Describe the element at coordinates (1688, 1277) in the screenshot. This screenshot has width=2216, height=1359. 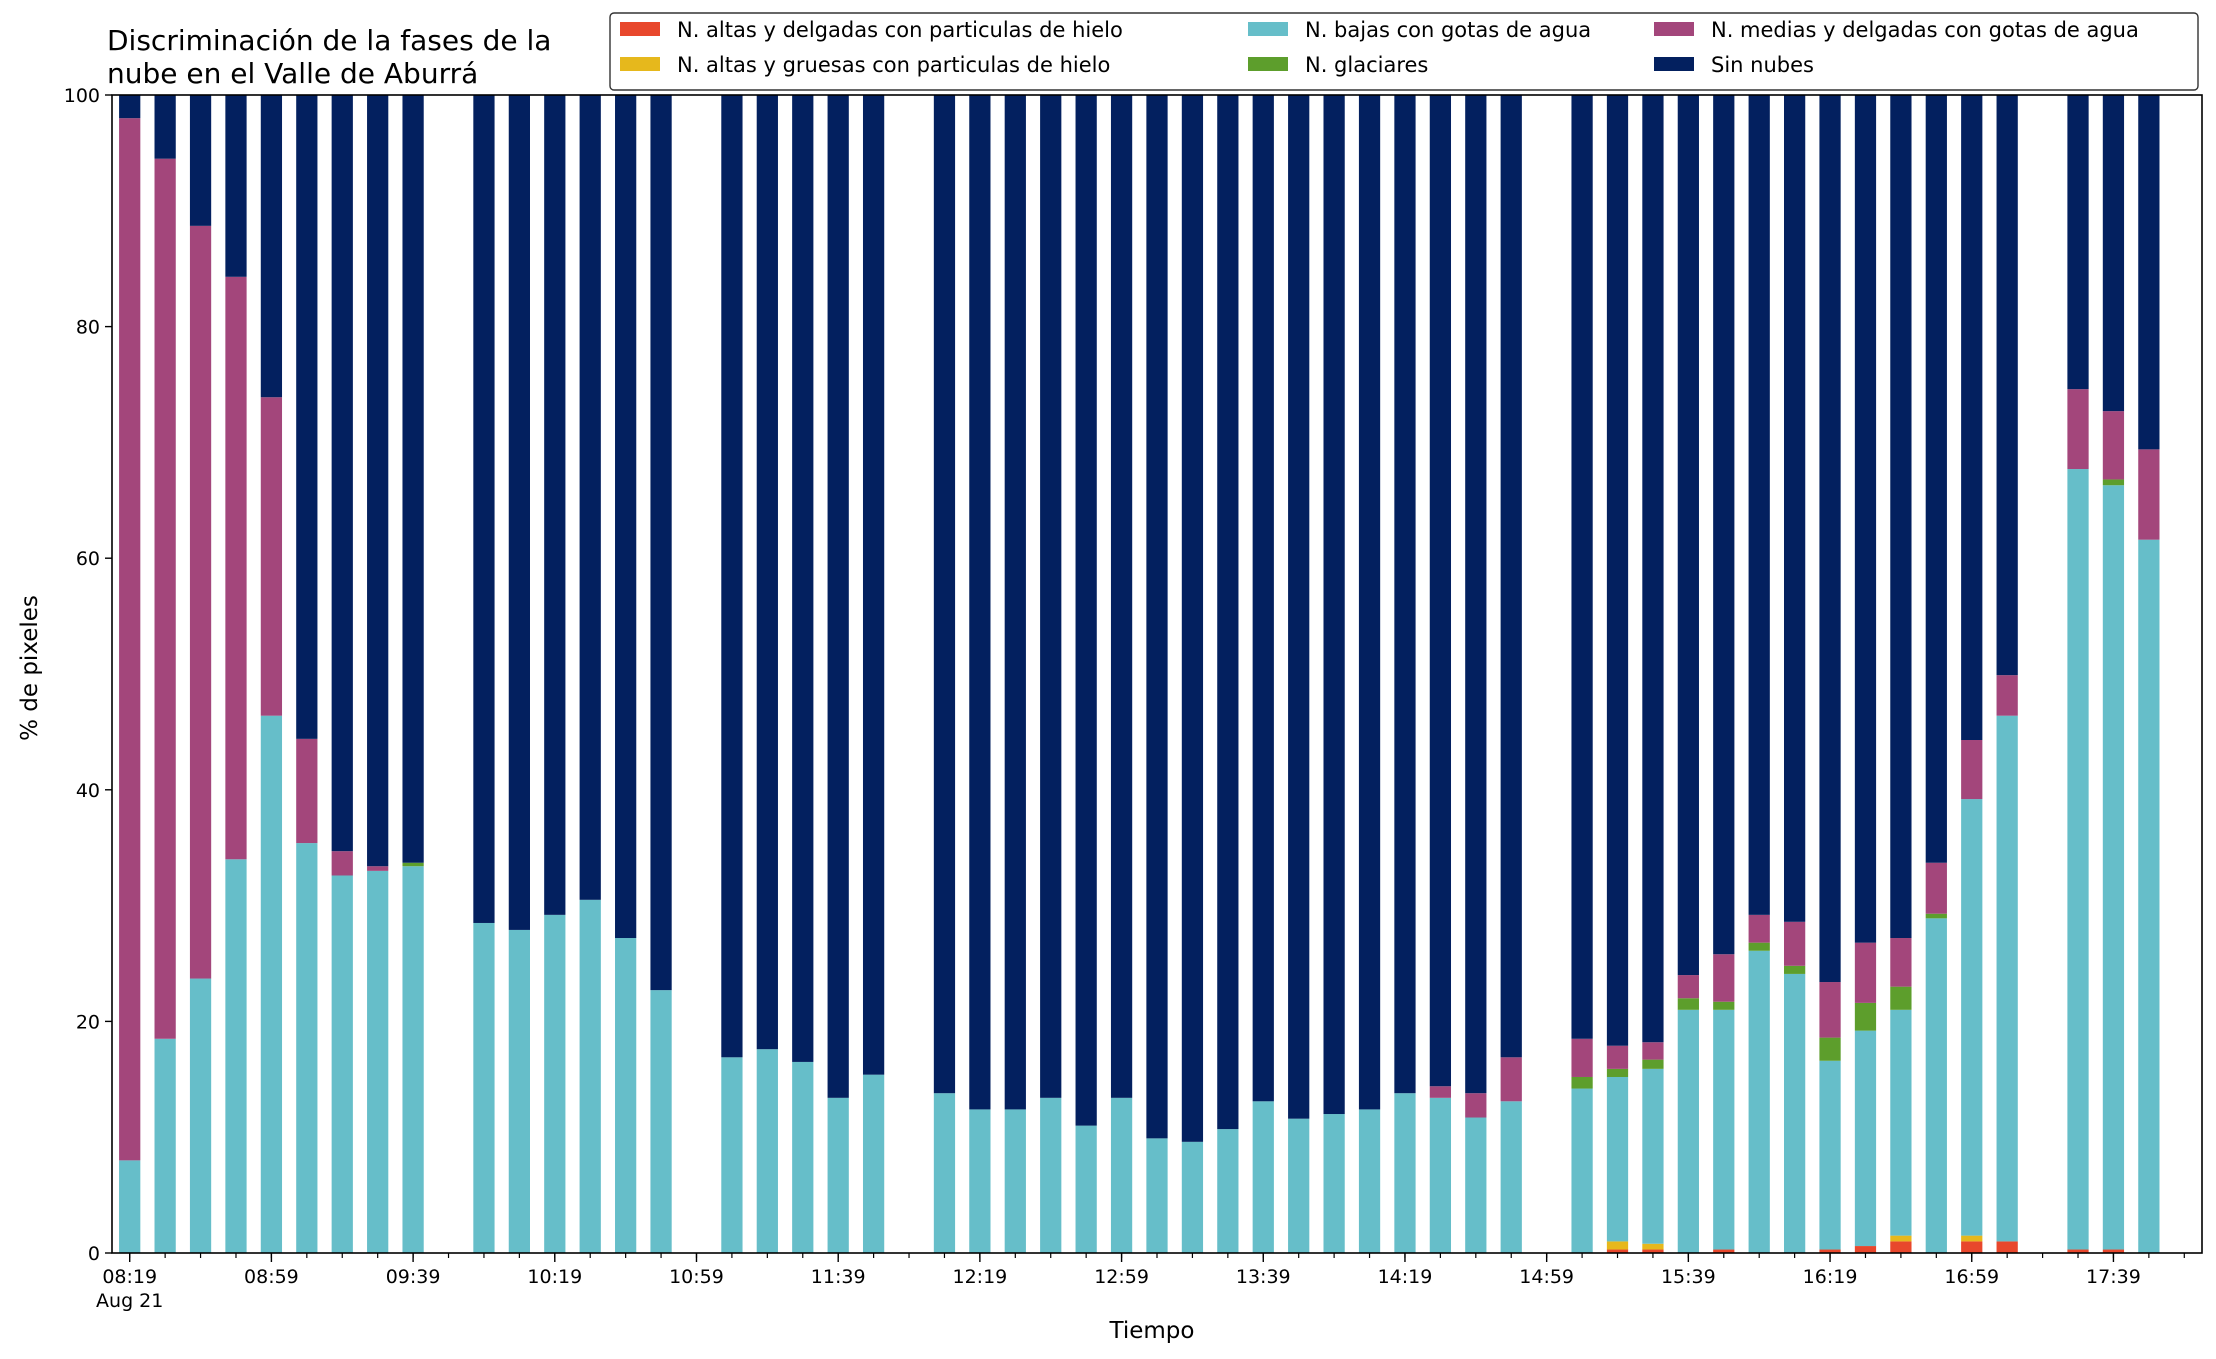
I see `x-tick-label: 15:39` at that location.